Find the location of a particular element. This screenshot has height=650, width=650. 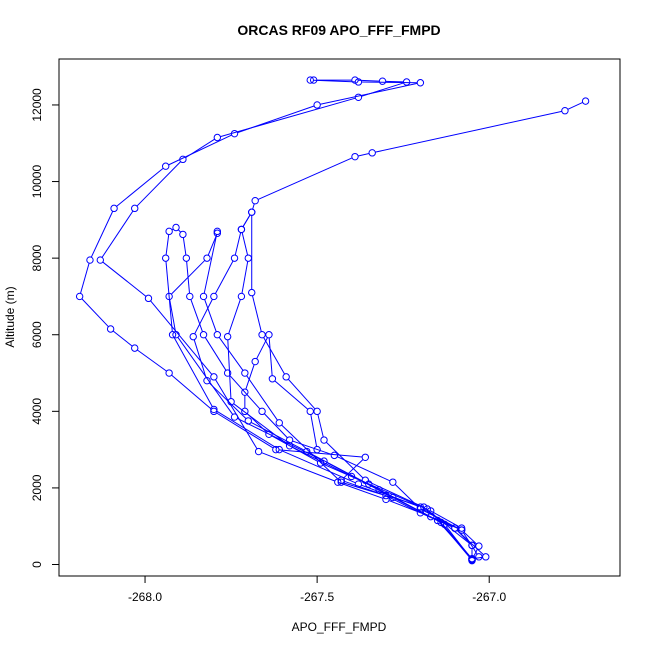

y-tick-label: 4000 is located at coordinates (37, 411).